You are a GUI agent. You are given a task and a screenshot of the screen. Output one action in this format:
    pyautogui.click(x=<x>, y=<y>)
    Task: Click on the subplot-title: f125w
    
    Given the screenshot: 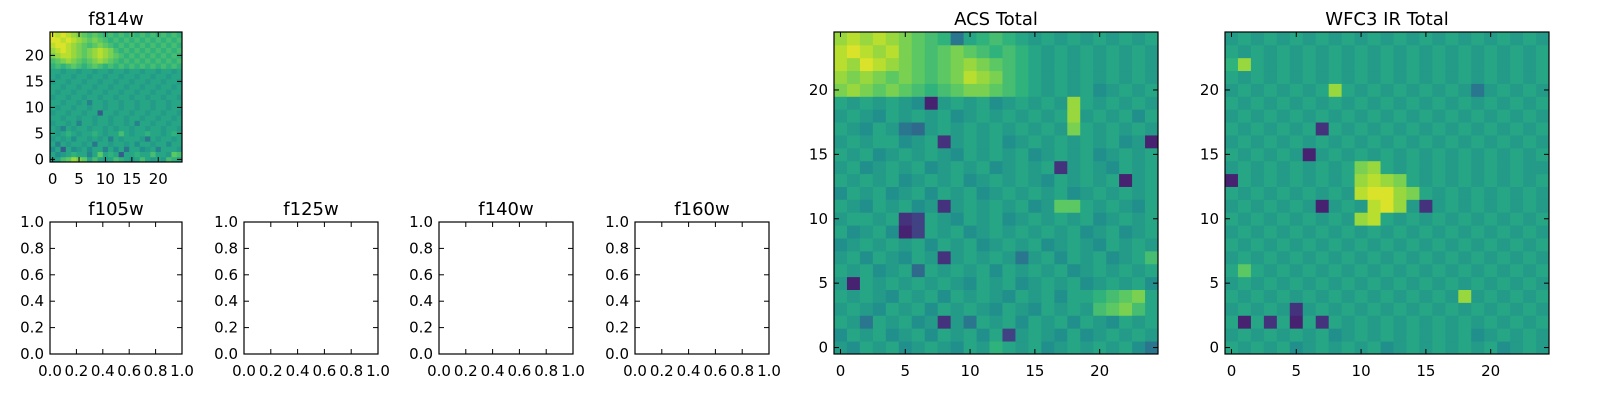 What is the action you would take?
    pyautogui.click(x=310, y=209)
    